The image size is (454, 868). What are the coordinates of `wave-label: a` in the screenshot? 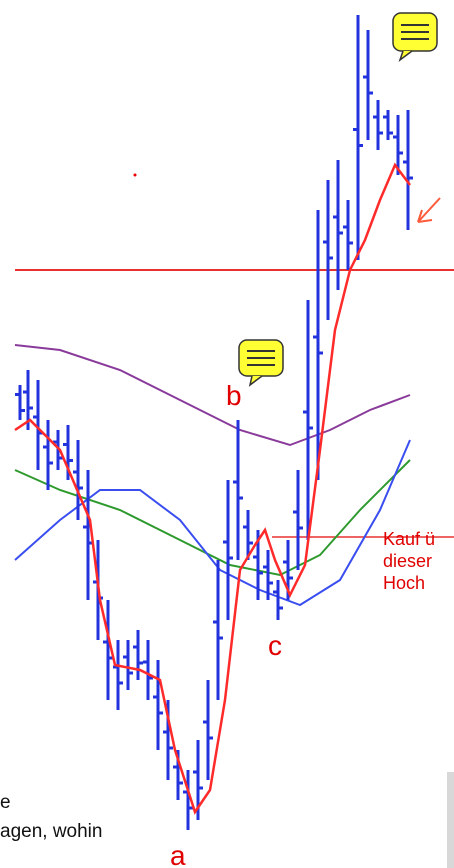 It's located at (178, 854).